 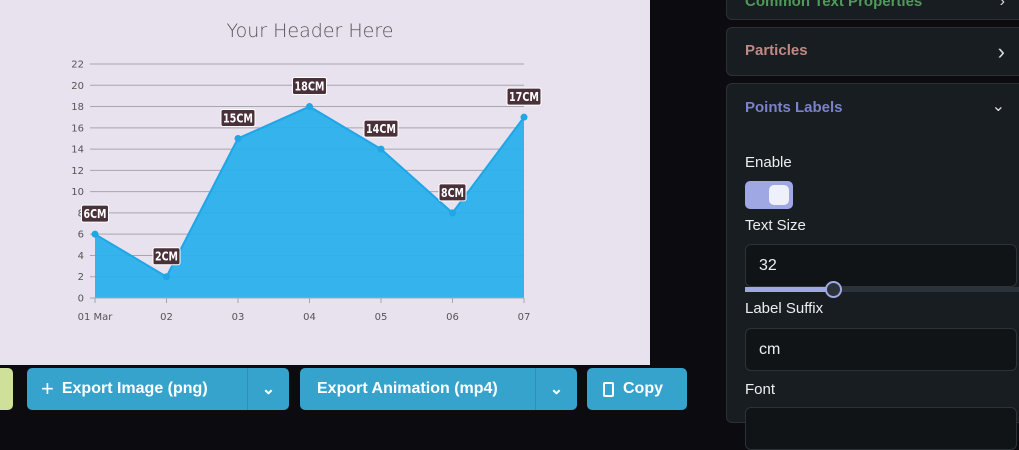 I want to click on x-tick-label: 03, so click(x=238, y=317).